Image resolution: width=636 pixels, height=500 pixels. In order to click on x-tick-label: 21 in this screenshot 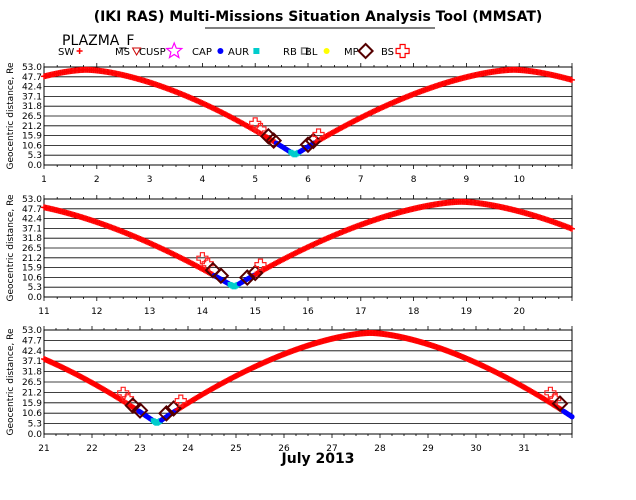, I will do `click(43, 449)`.